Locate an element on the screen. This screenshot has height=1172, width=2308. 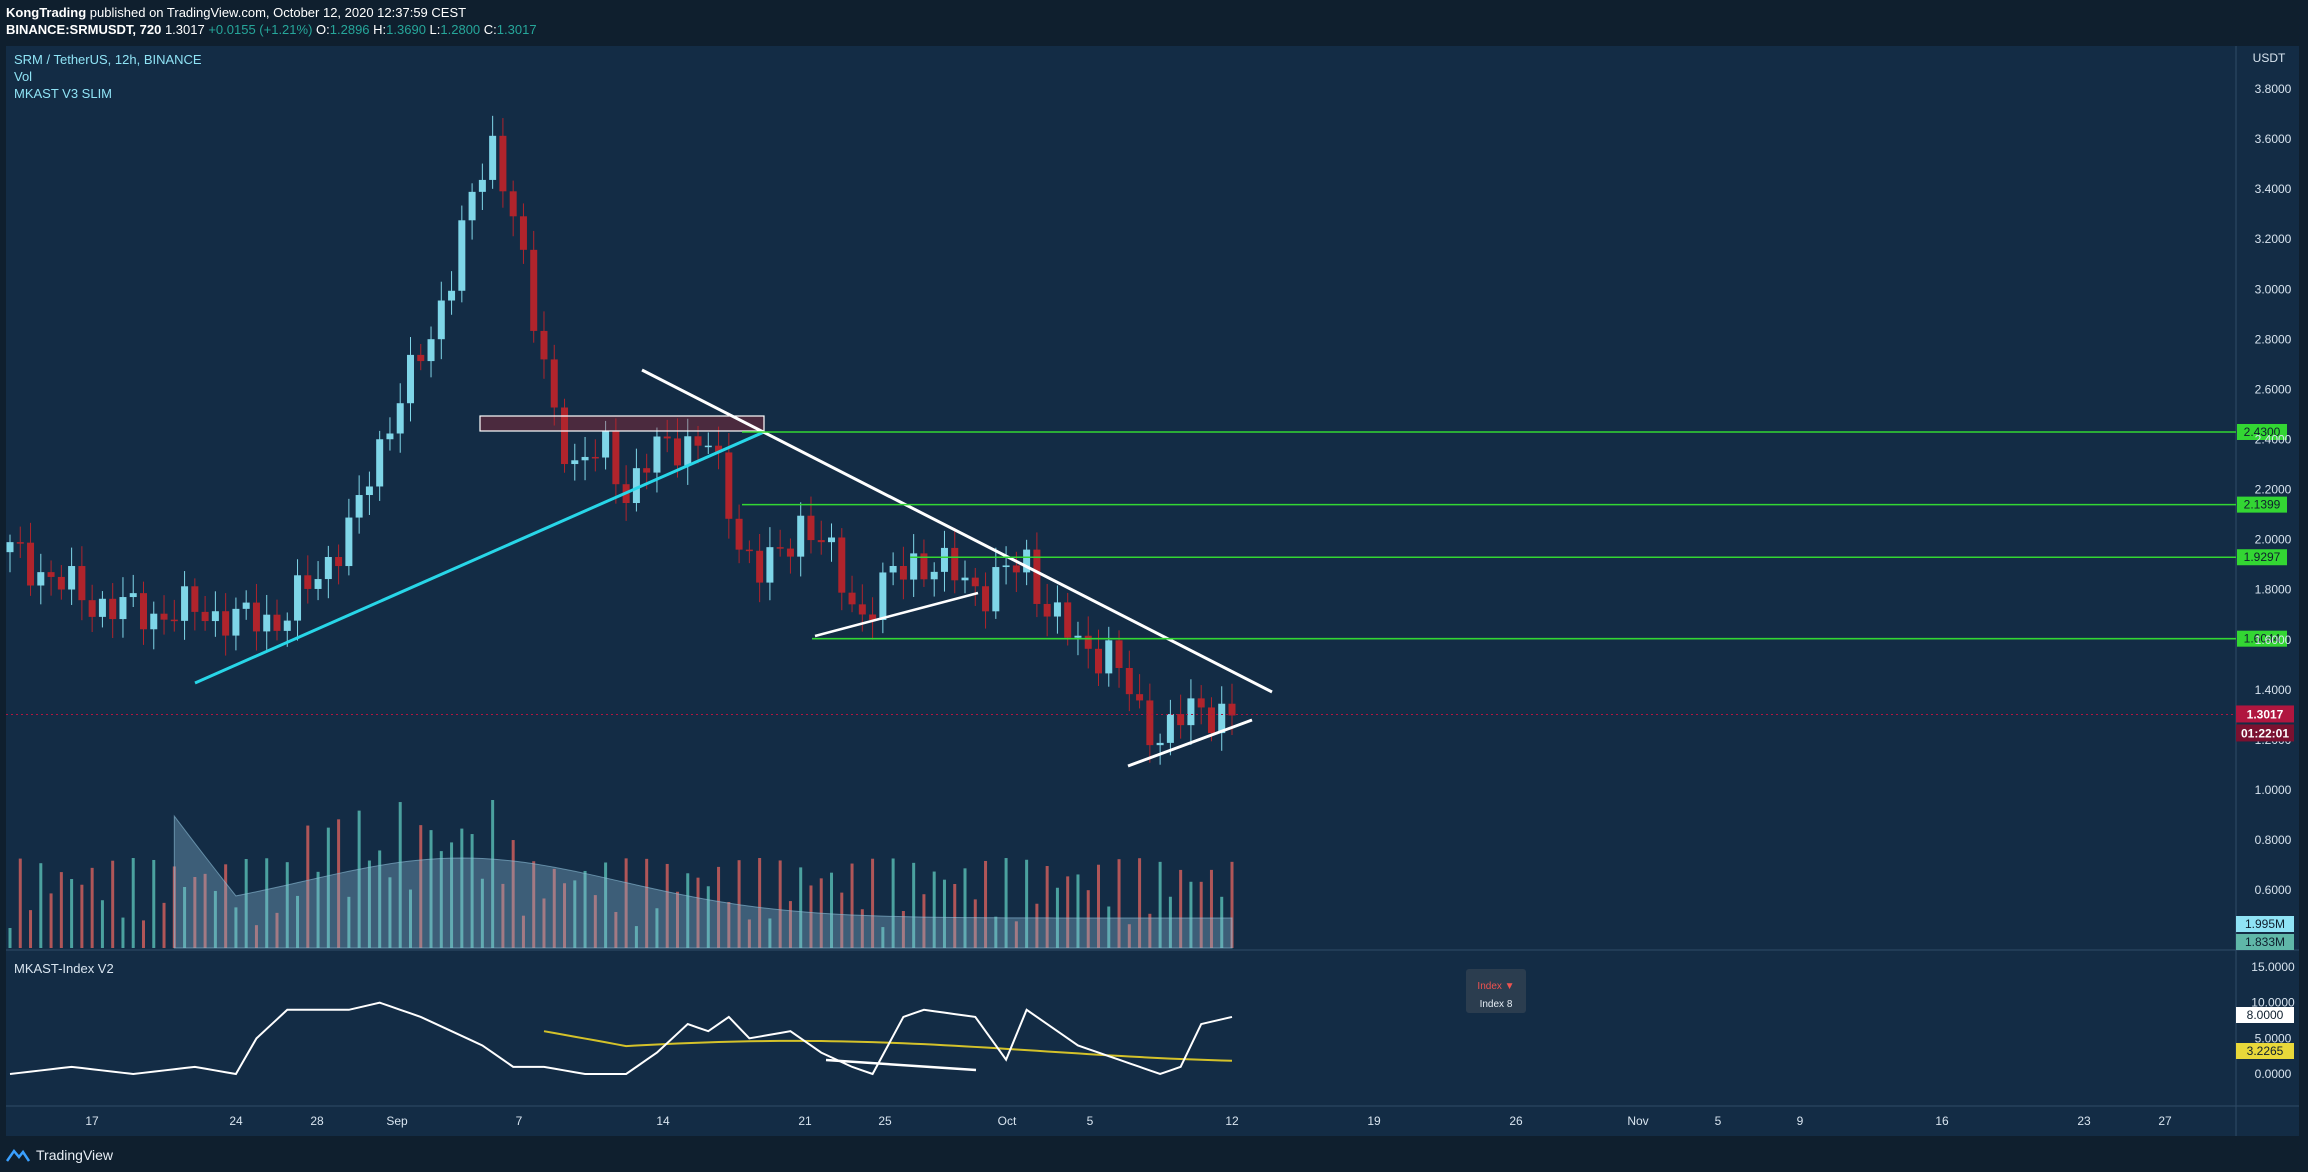
symbol-info: BINANCE:SRMUSDT, 720 is located at coordinates (84, 29).